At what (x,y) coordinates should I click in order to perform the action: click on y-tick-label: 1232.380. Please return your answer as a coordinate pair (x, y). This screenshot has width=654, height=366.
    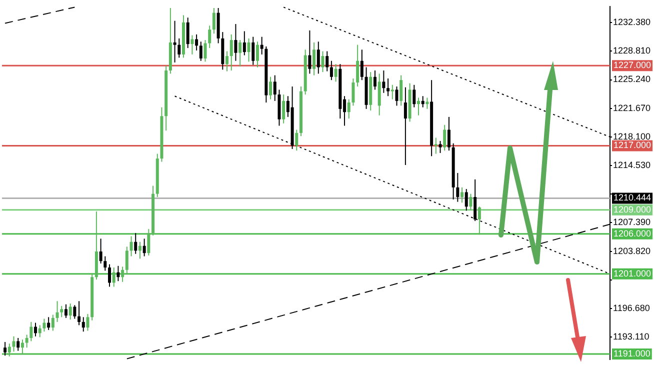
    Looking at the image, I should click on (632, 22).